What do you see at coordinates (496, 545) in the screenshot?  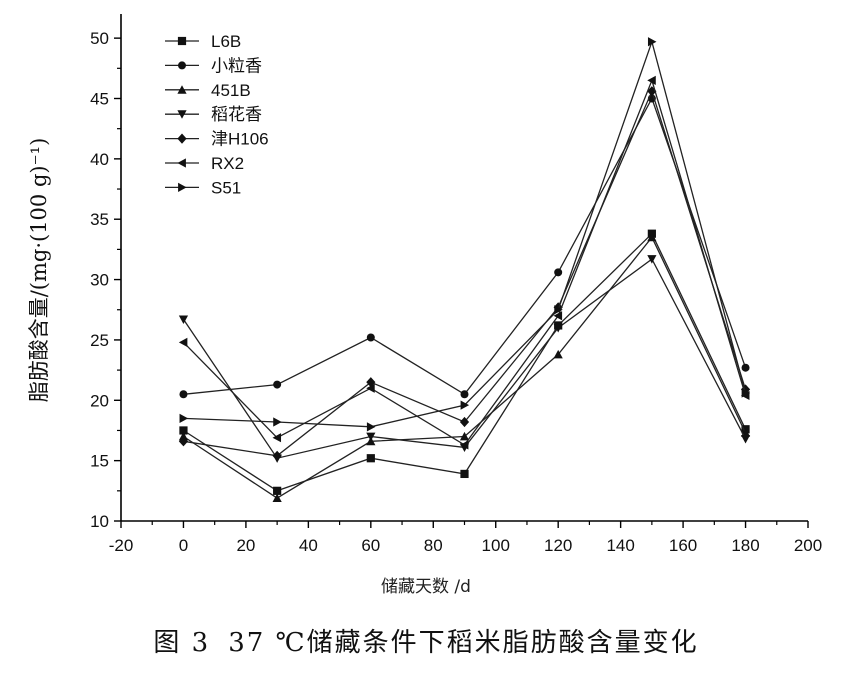 I see `x-tick-label: 100` at bounding box center [496, 545].